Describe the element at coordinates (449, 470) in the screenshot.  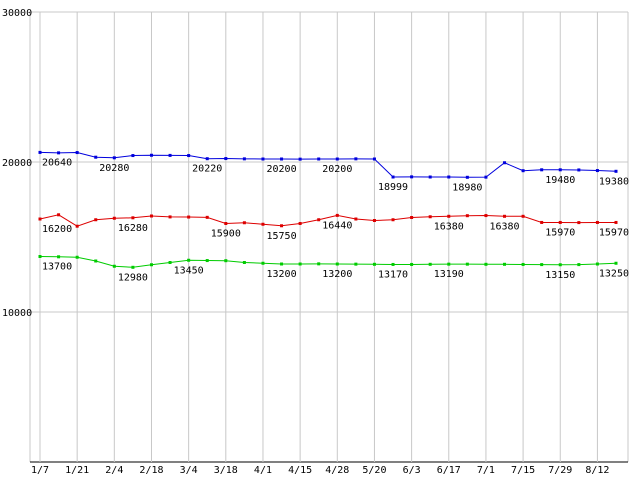
I see `x-tick-label: 6/17` at that location.